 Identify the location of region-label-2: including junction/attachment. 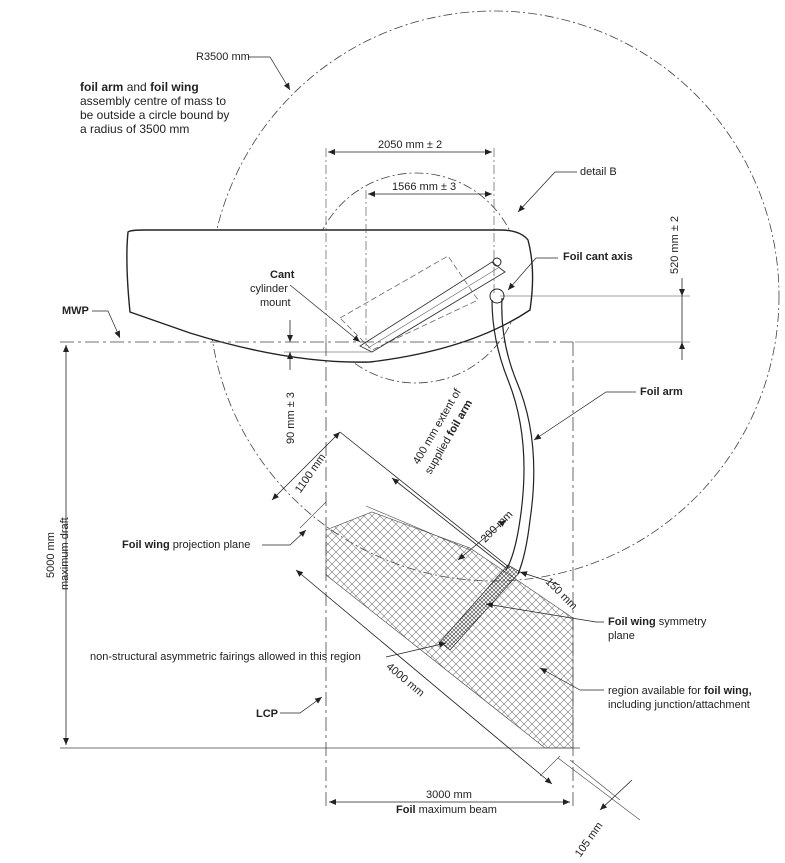
(679, 705).